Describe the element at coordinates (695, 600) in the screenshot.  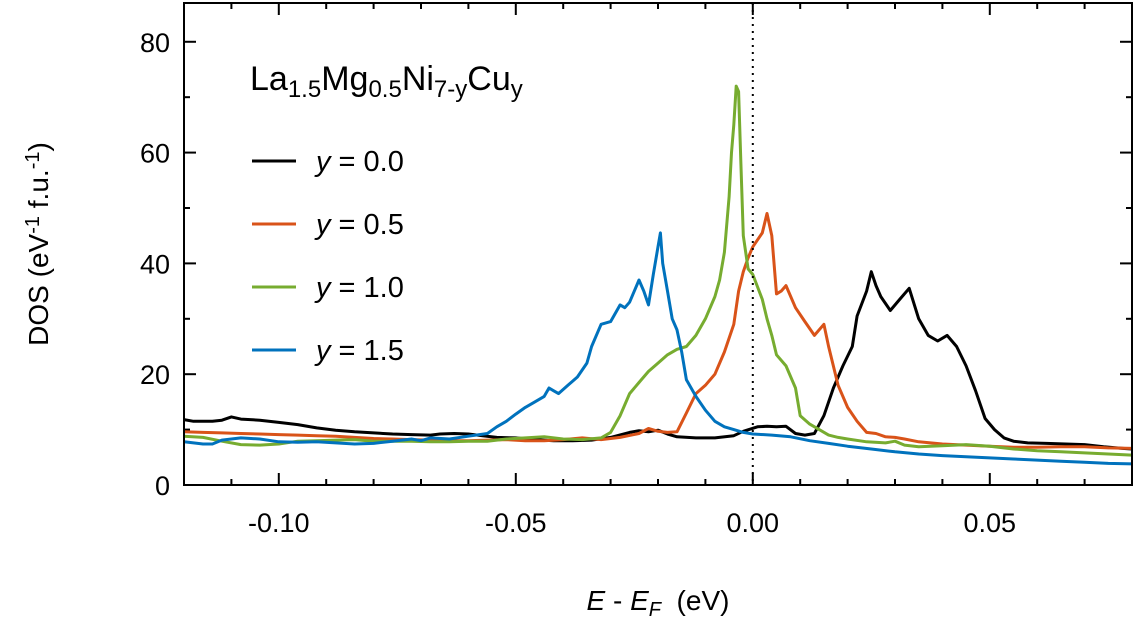
I see `rich-text-part: (eV)` at that location.